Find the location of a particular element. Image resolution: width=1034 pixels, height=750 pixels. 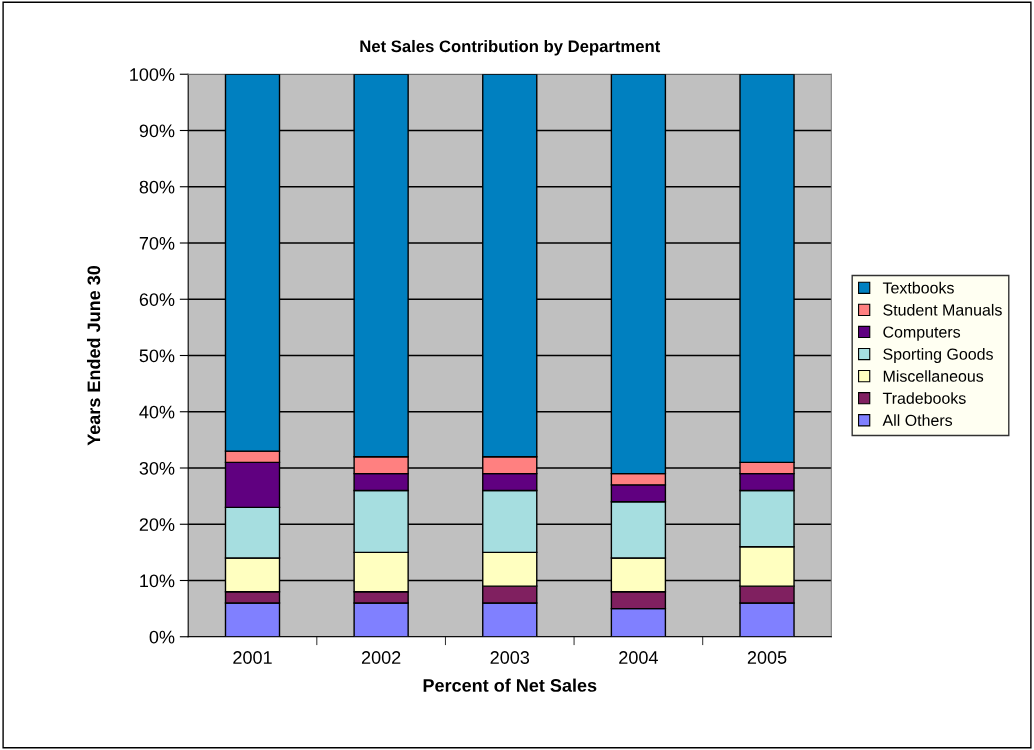

y-tick-label: 40% is located at coordinates (157, 412).